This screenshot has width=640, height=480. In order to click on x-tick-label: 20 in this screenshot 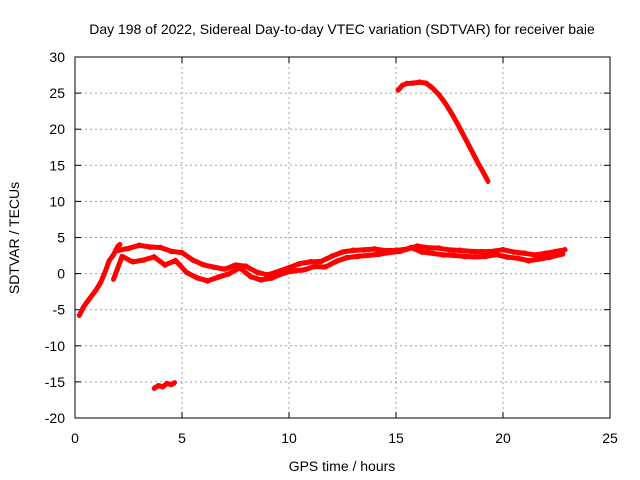, I will do `click(503, 438)`.